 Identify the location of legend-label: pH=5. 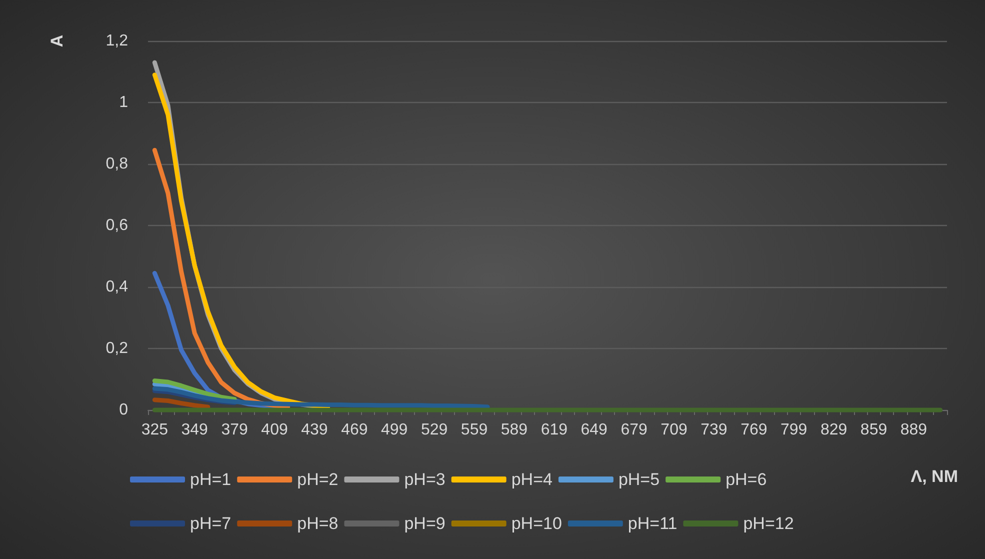
(639, 479).